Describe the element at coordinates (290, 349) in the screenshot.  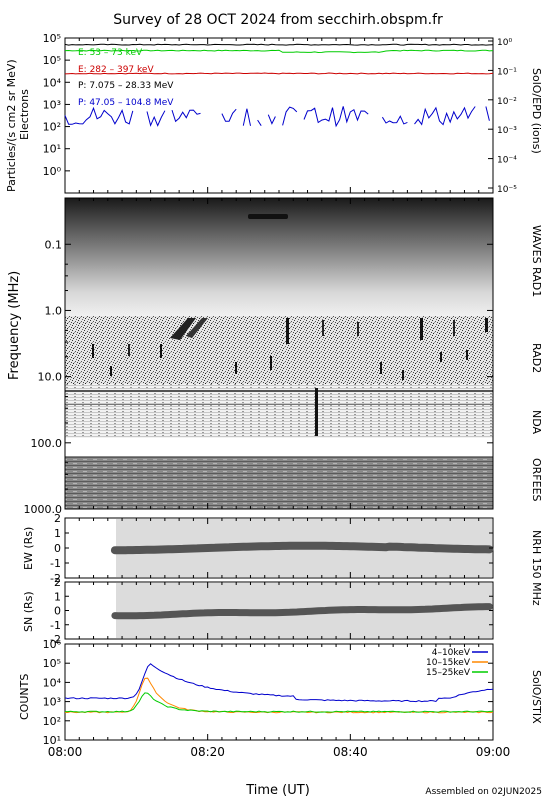
I see `rad2-bursts` at that location.